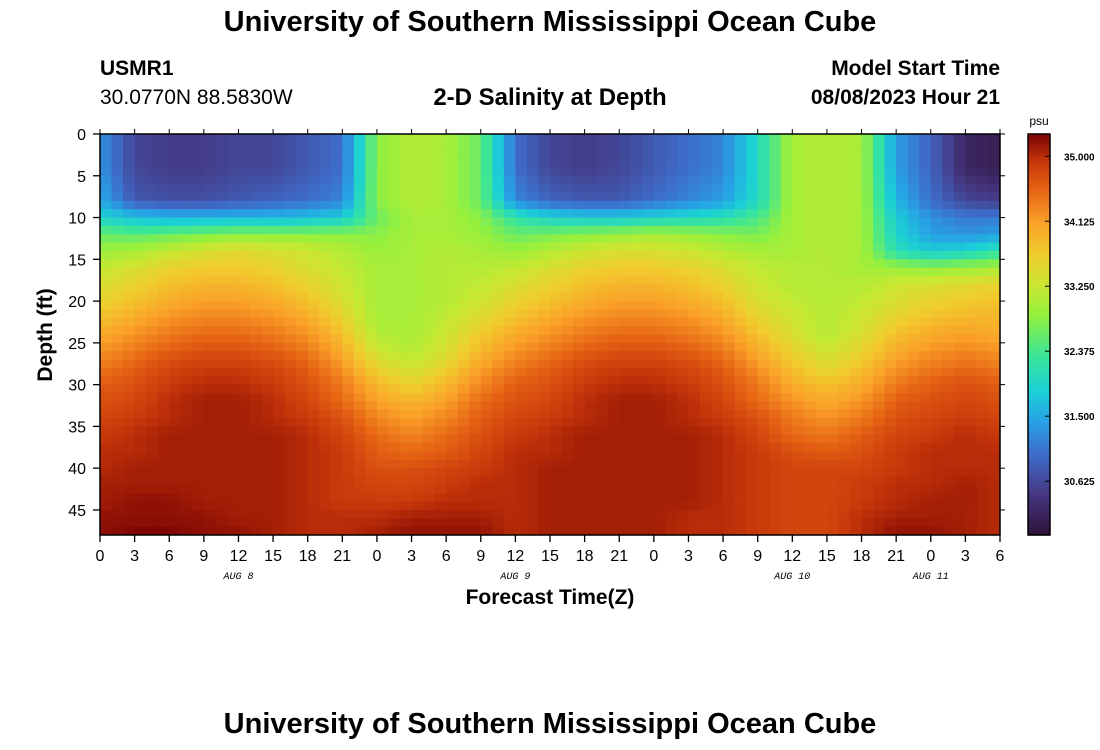 This screenshot has height=750, width=1100. Describe the element at coordinates (723, 556) in the screenshot. I see `x-tick-label: 6` at that location.